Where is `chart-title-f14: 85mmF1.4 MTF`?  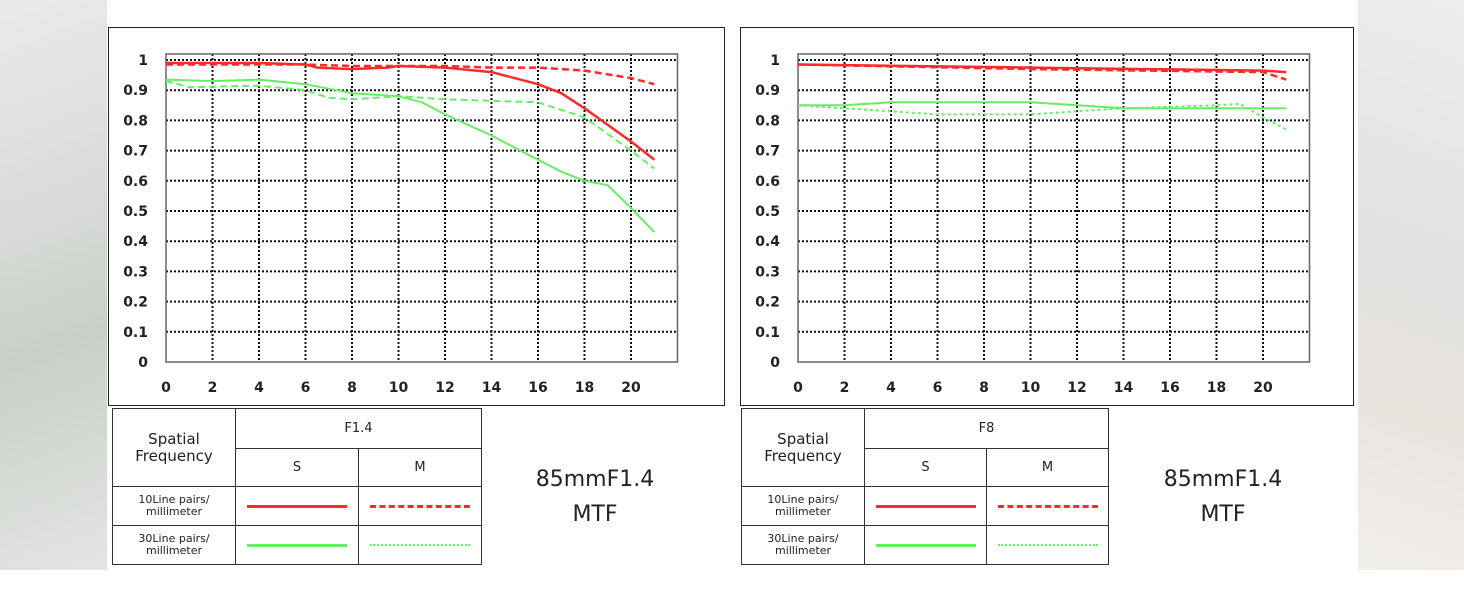
chart-title-f14: 85mmF1.4 MTF is located at coordinates (595, 497).